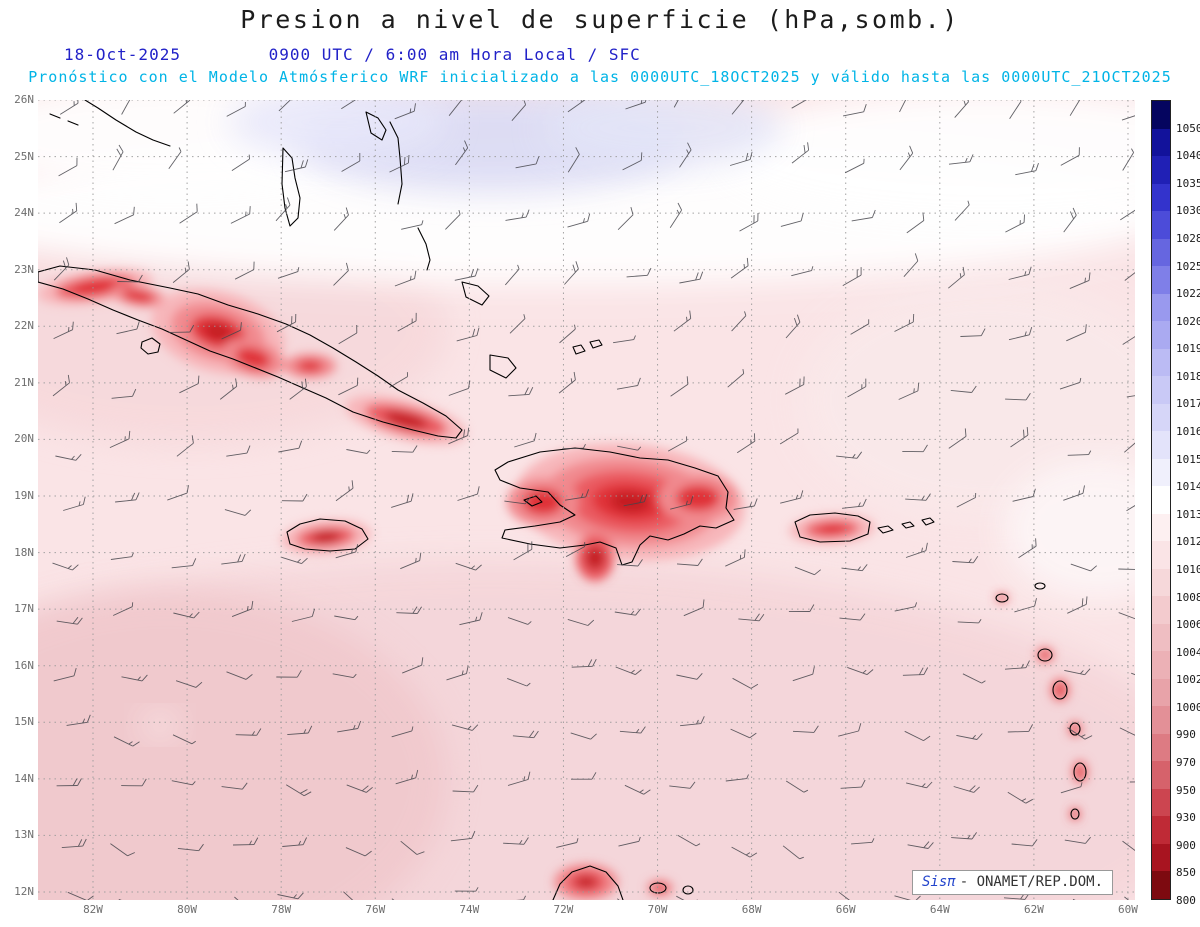 The height and width of the screenshot is (927, 1200). What do you see at coordinates (563, 909) in the screenshot?
I see `lon-label: 72W` at bounding box center [563, 909].